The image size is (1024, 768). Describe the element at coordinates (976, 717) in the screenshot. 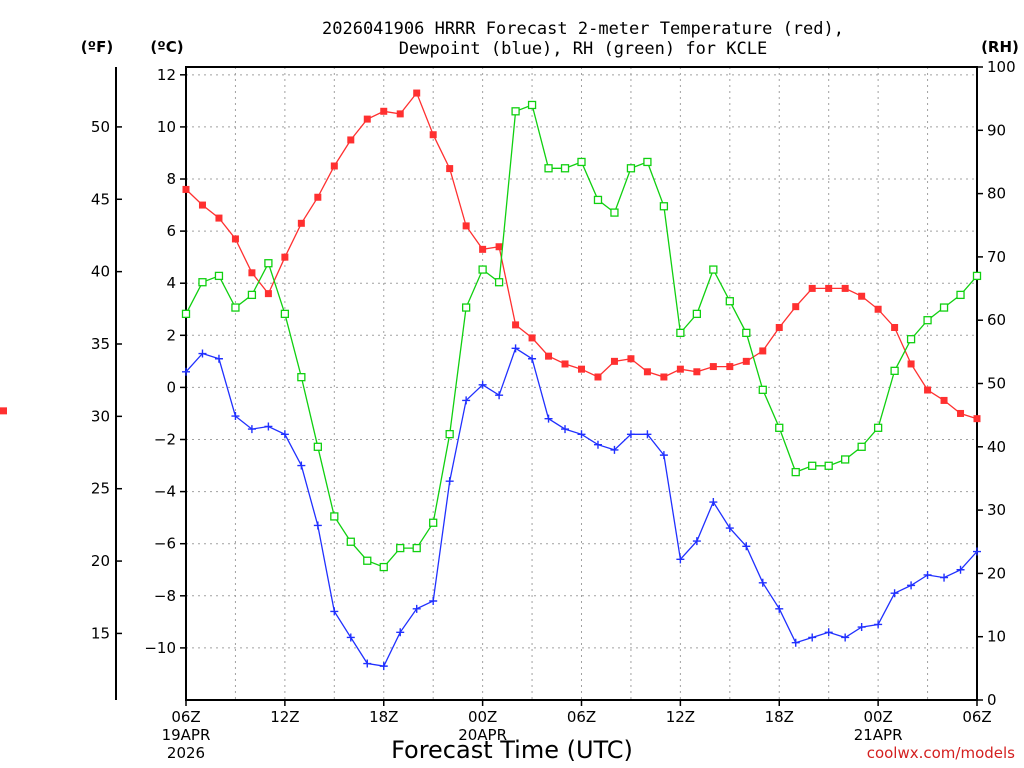

I see `x-tick-label: 06Z` at that location.